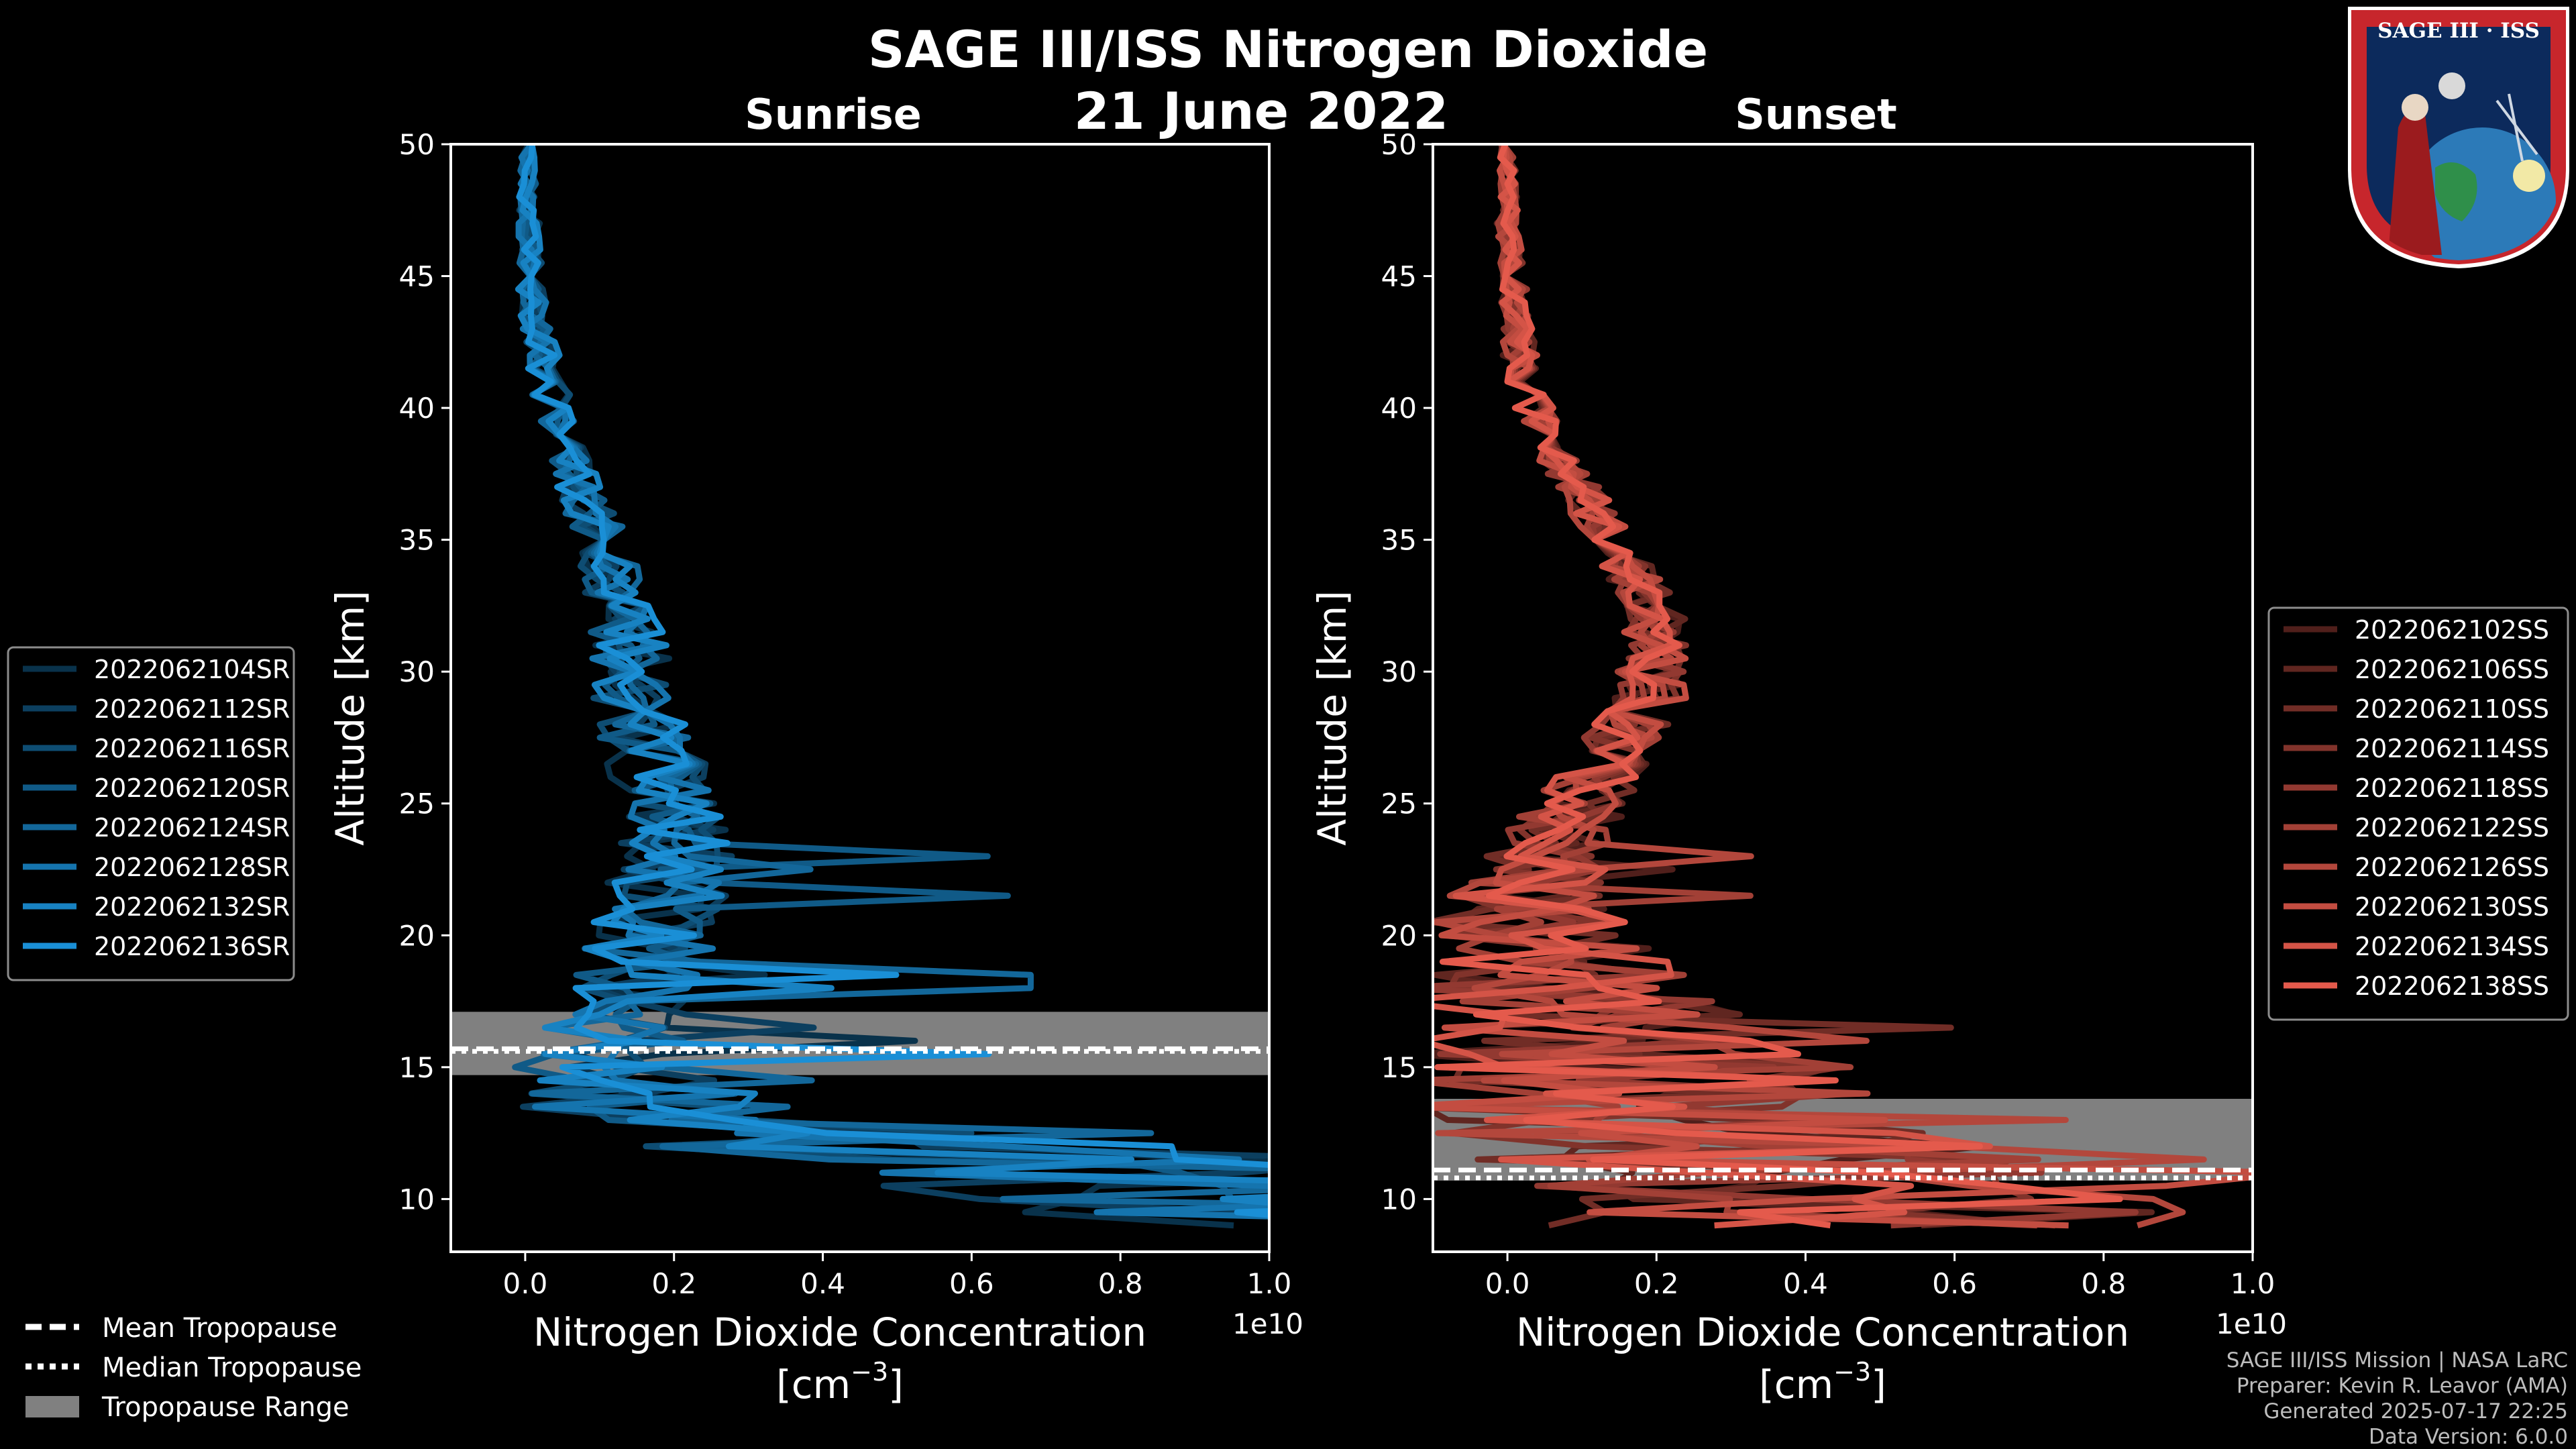  Describe the element at coordinates (2456, 191) in the screenshot. I see `continent-icon` at that location.